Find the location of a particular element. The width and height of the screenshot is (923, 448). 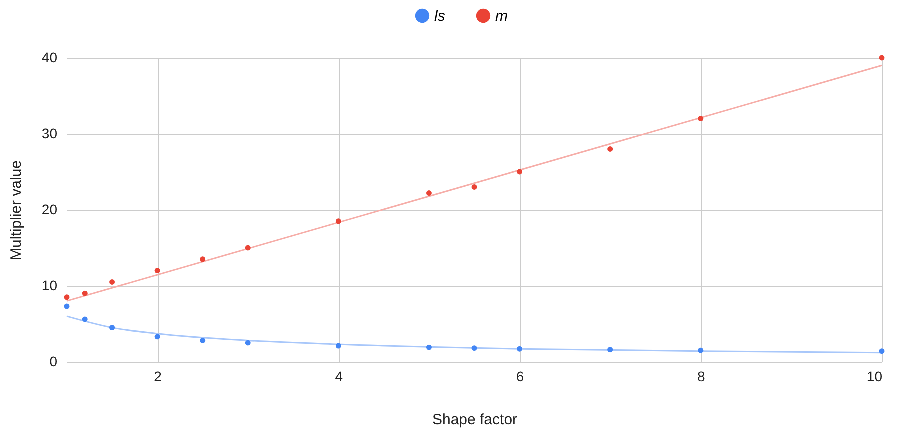

x-tick-label: 2 is located at coordinates (158, 376).